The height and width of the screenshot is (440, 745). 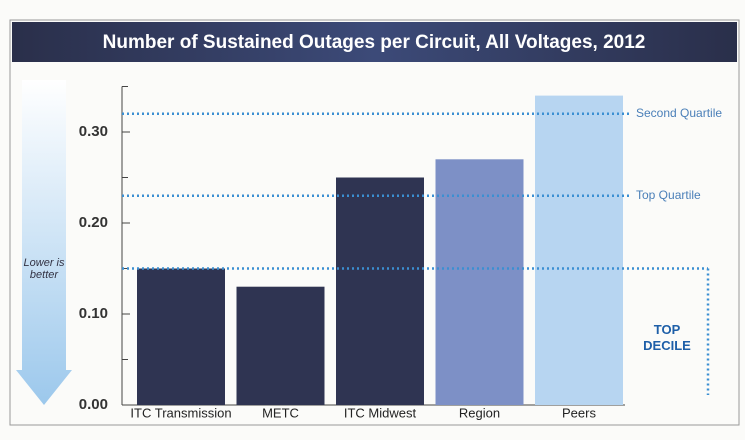 I want to click on y-tick-label: 0.20, so click(x=93, y=222).